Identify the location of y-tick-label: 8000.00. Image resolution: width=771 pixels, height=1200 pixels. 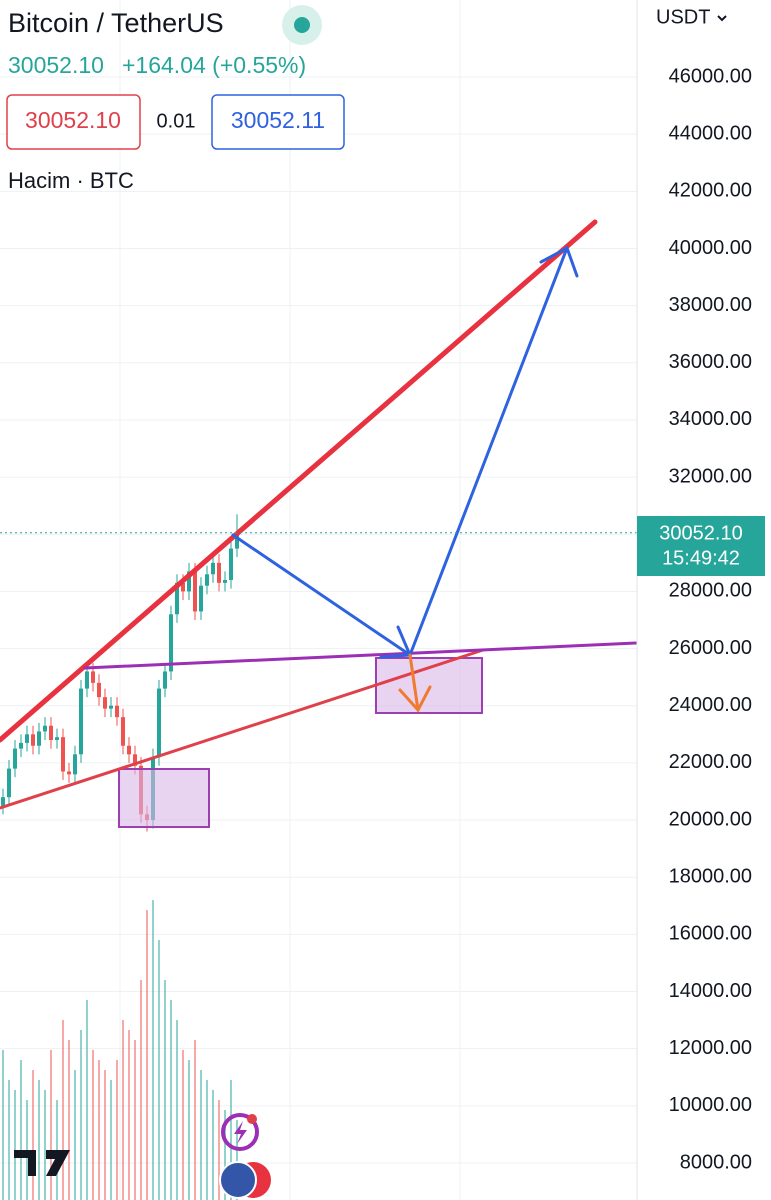
(716, 1162).